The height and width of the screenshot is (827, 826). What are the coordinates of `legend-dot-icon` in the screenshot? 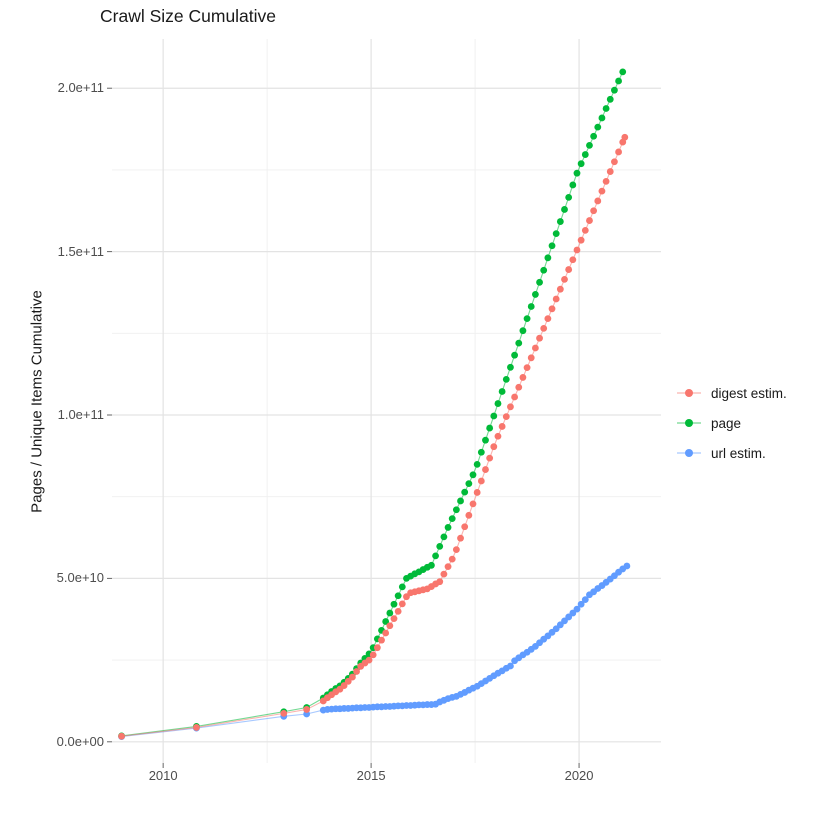 It's located at (689, 393).